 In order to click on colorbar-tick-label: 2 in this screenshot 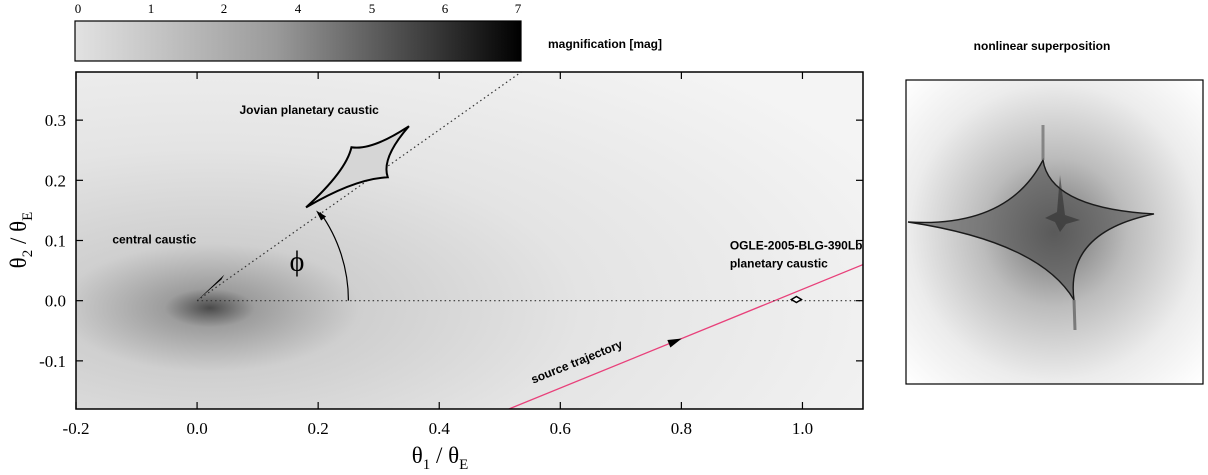, I will do `click(224, 8)`.